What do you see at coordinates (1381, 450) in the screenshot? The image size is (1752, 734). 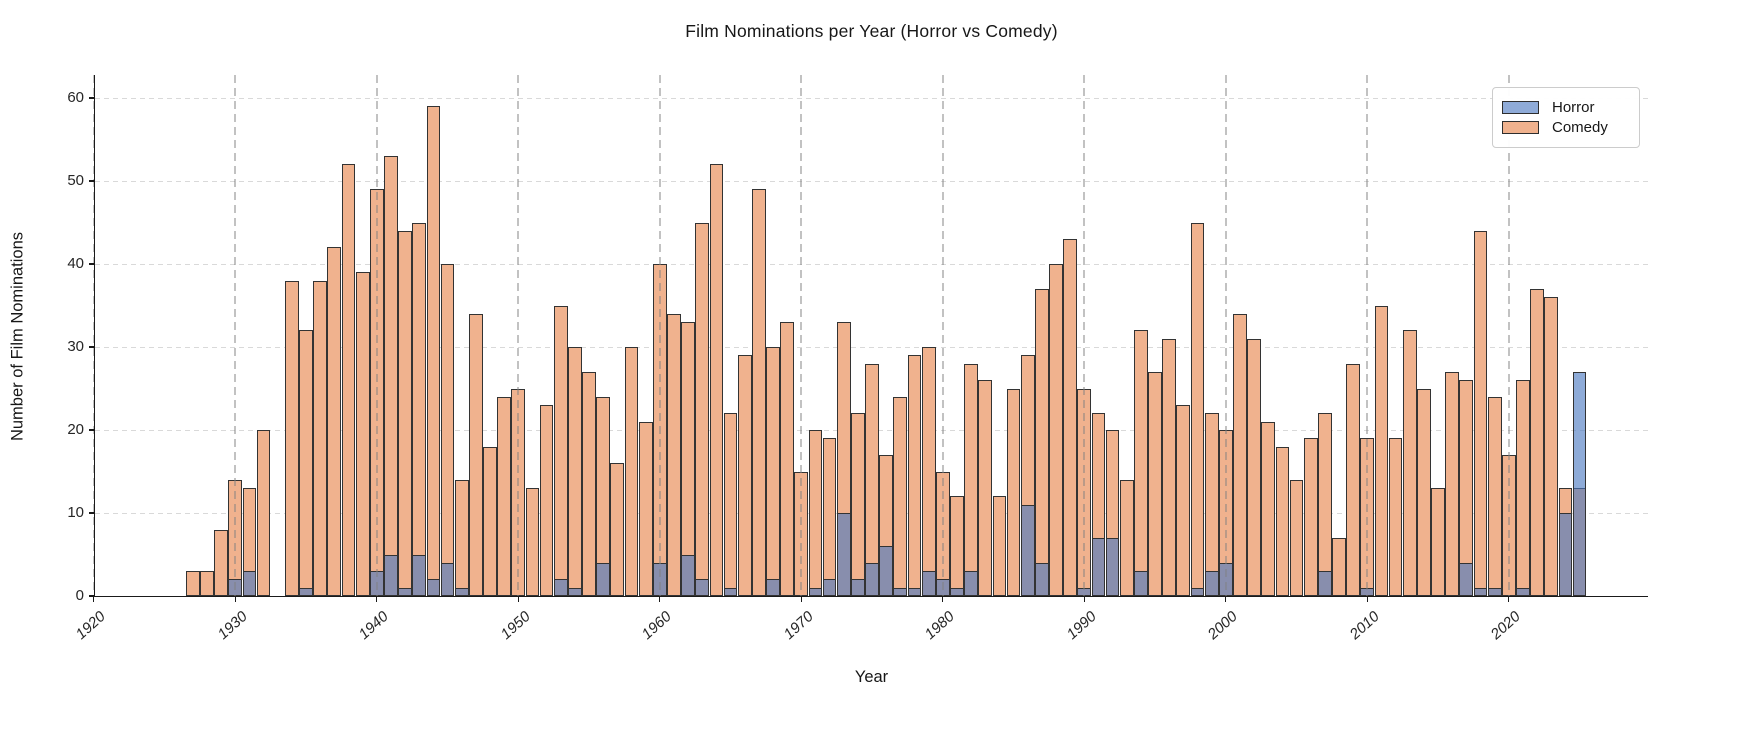 I see `bar-comedy-2011` at bounding box center [1381, 450].